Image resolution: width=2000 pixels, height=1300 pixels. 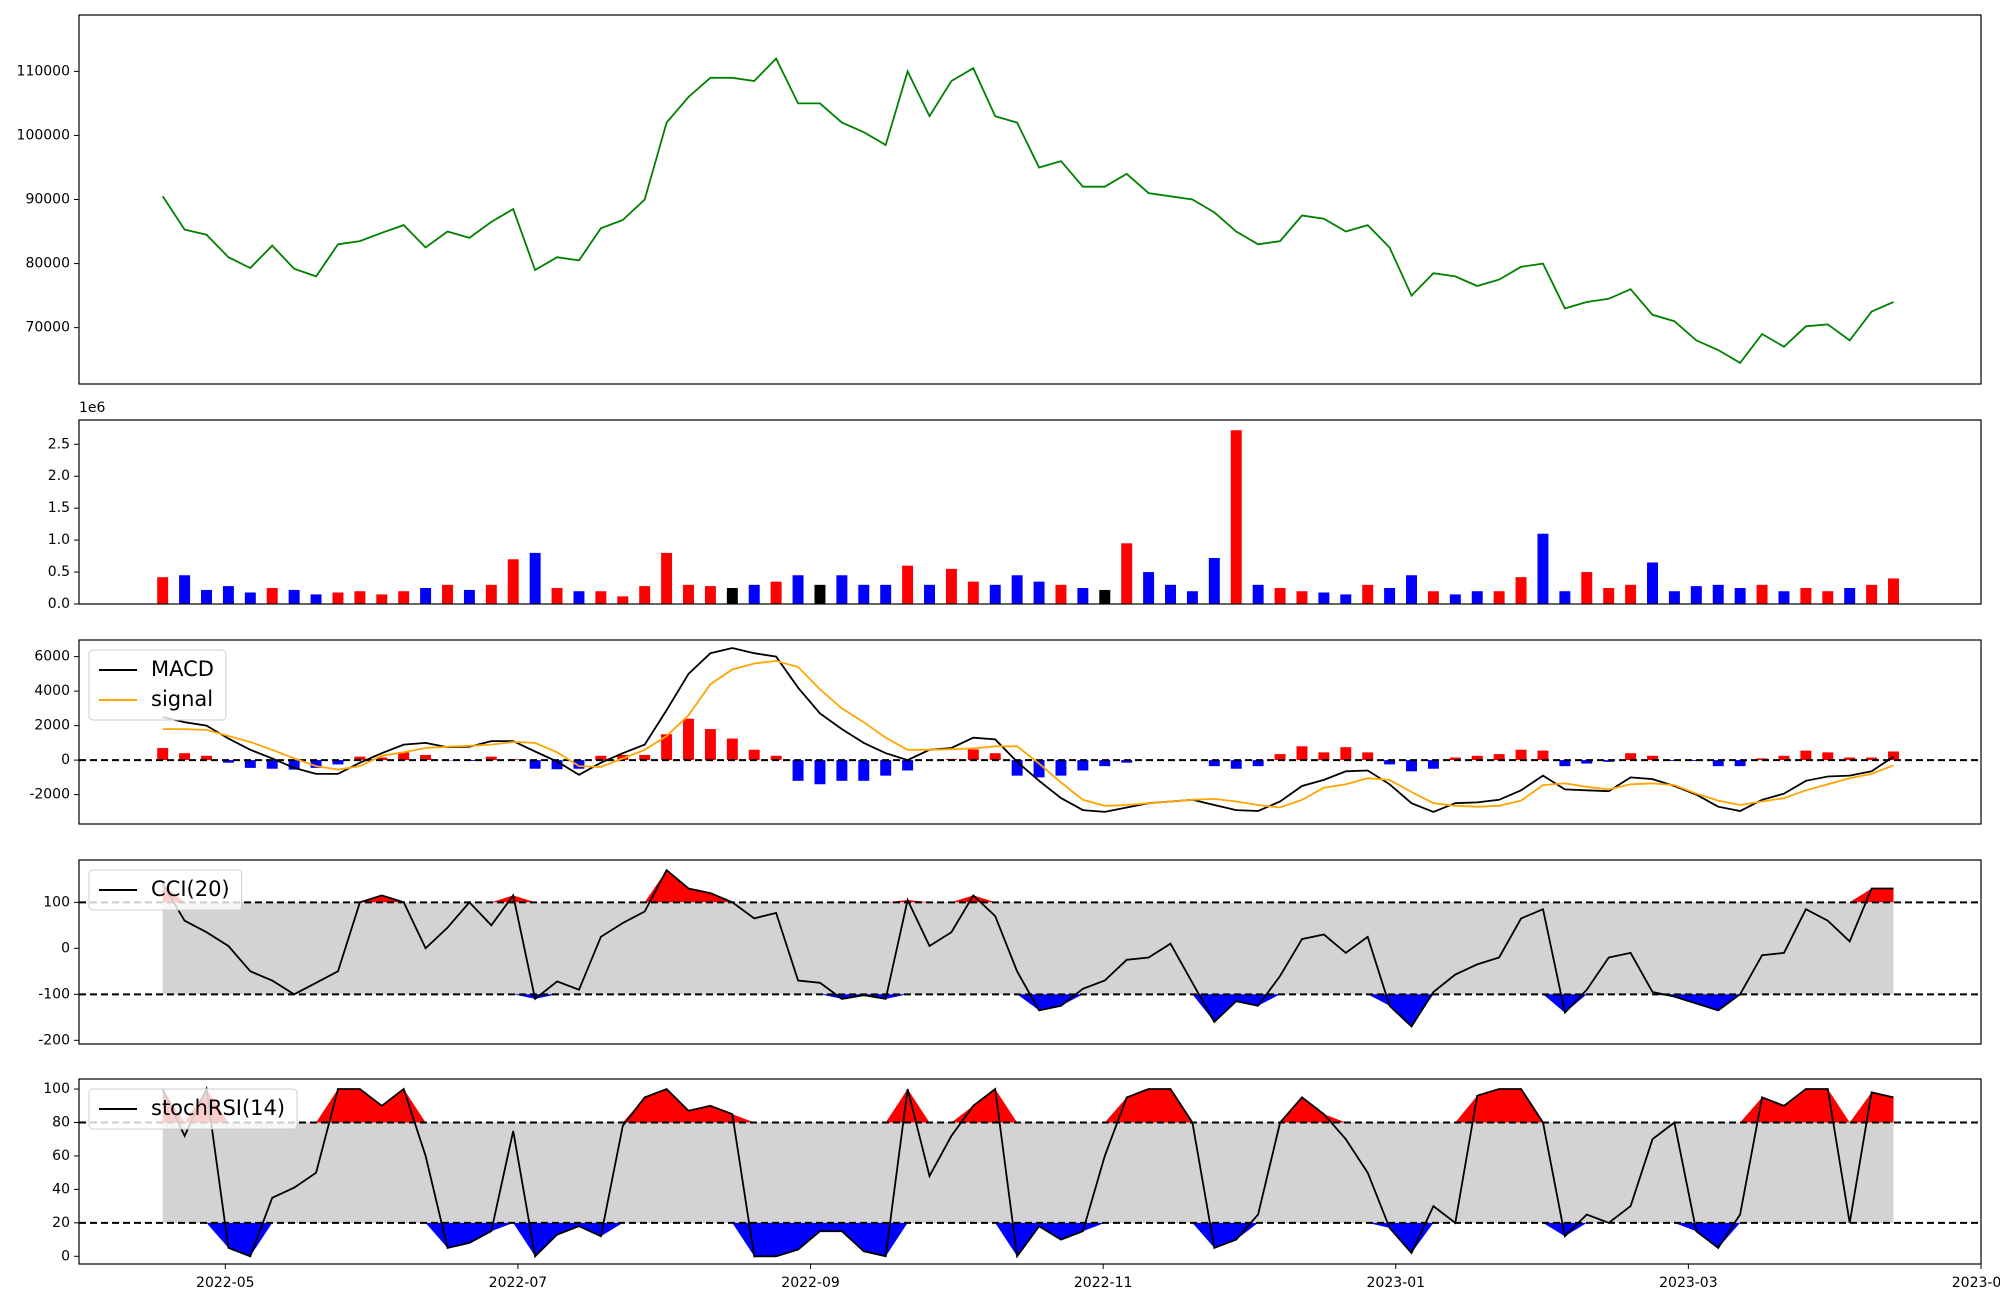 What do you see at coordinates (61, 1122) in the screenshot?
I see `y-tick-label: 80` at bounding box center [61, 1122].